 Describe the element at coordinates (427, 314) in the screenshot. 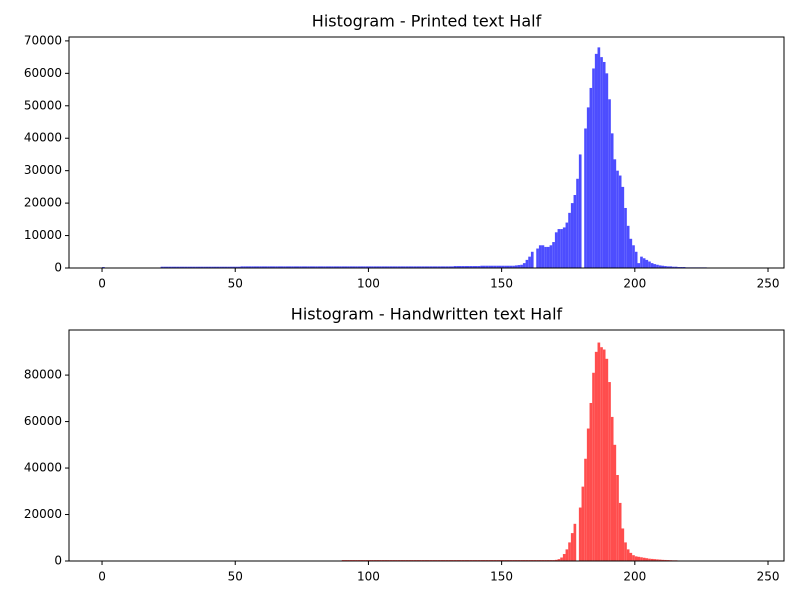

I see `chart-title: Histogram - Handwritten text Half` at that location.